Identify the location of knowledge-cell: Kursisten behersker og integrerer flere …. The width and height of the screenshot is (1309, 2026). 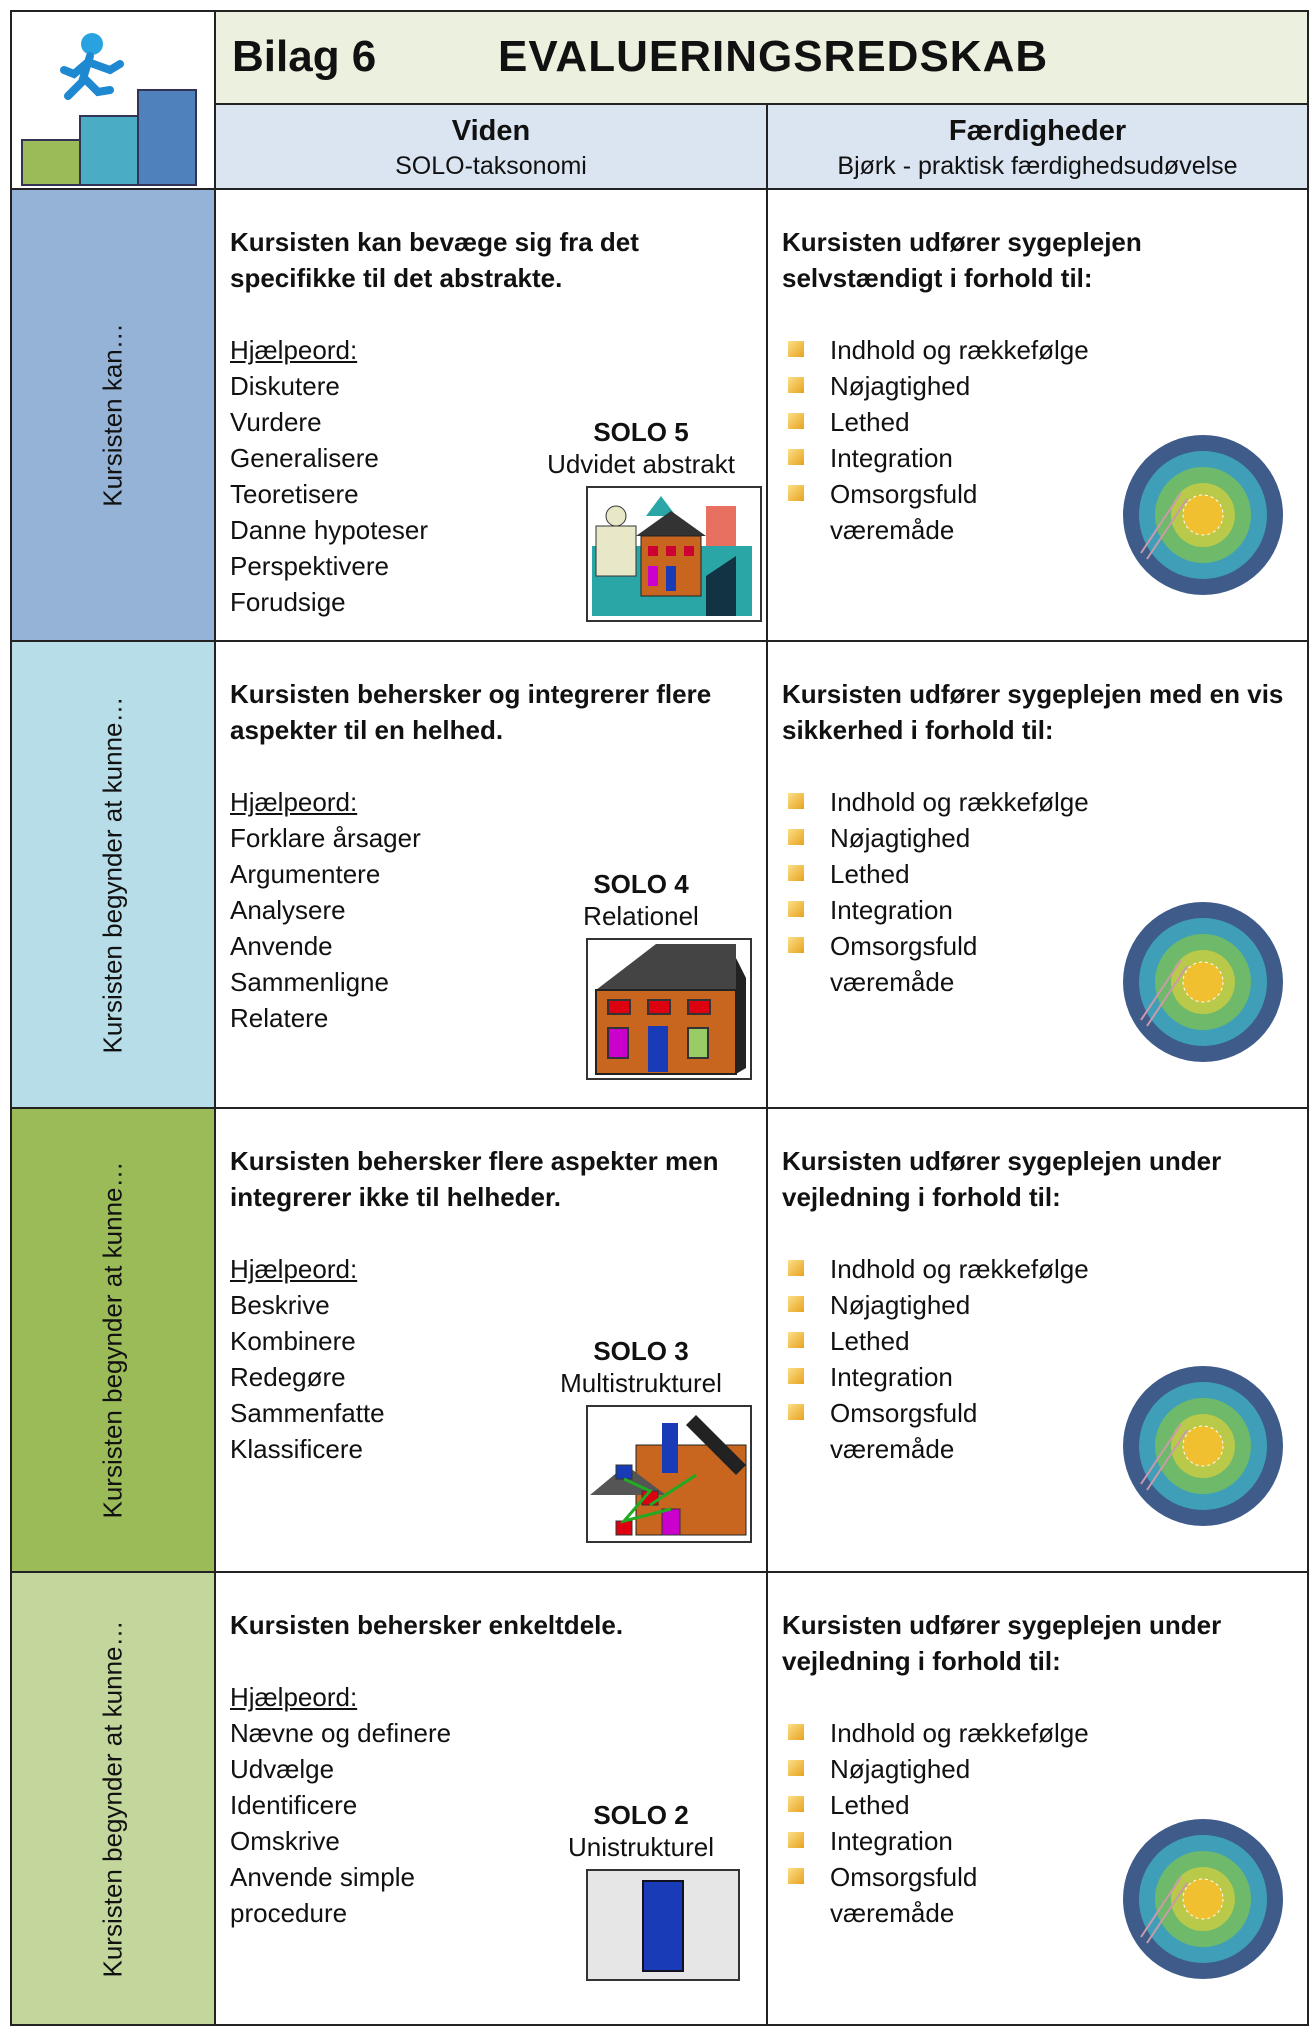
(491, 874).